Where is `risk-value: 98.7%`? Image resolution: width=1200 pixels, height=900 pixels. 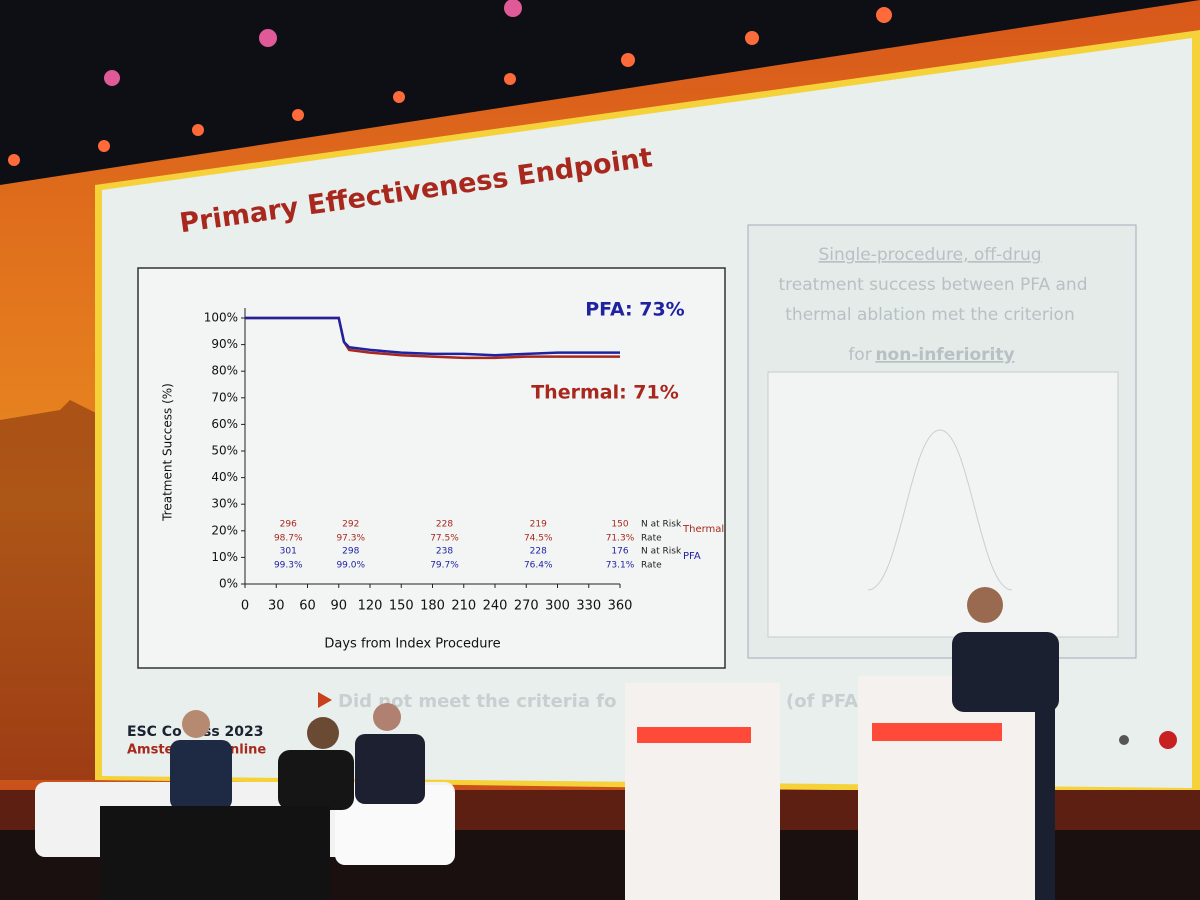 risk-value: 98.7% is located at coordinates (288, 539).